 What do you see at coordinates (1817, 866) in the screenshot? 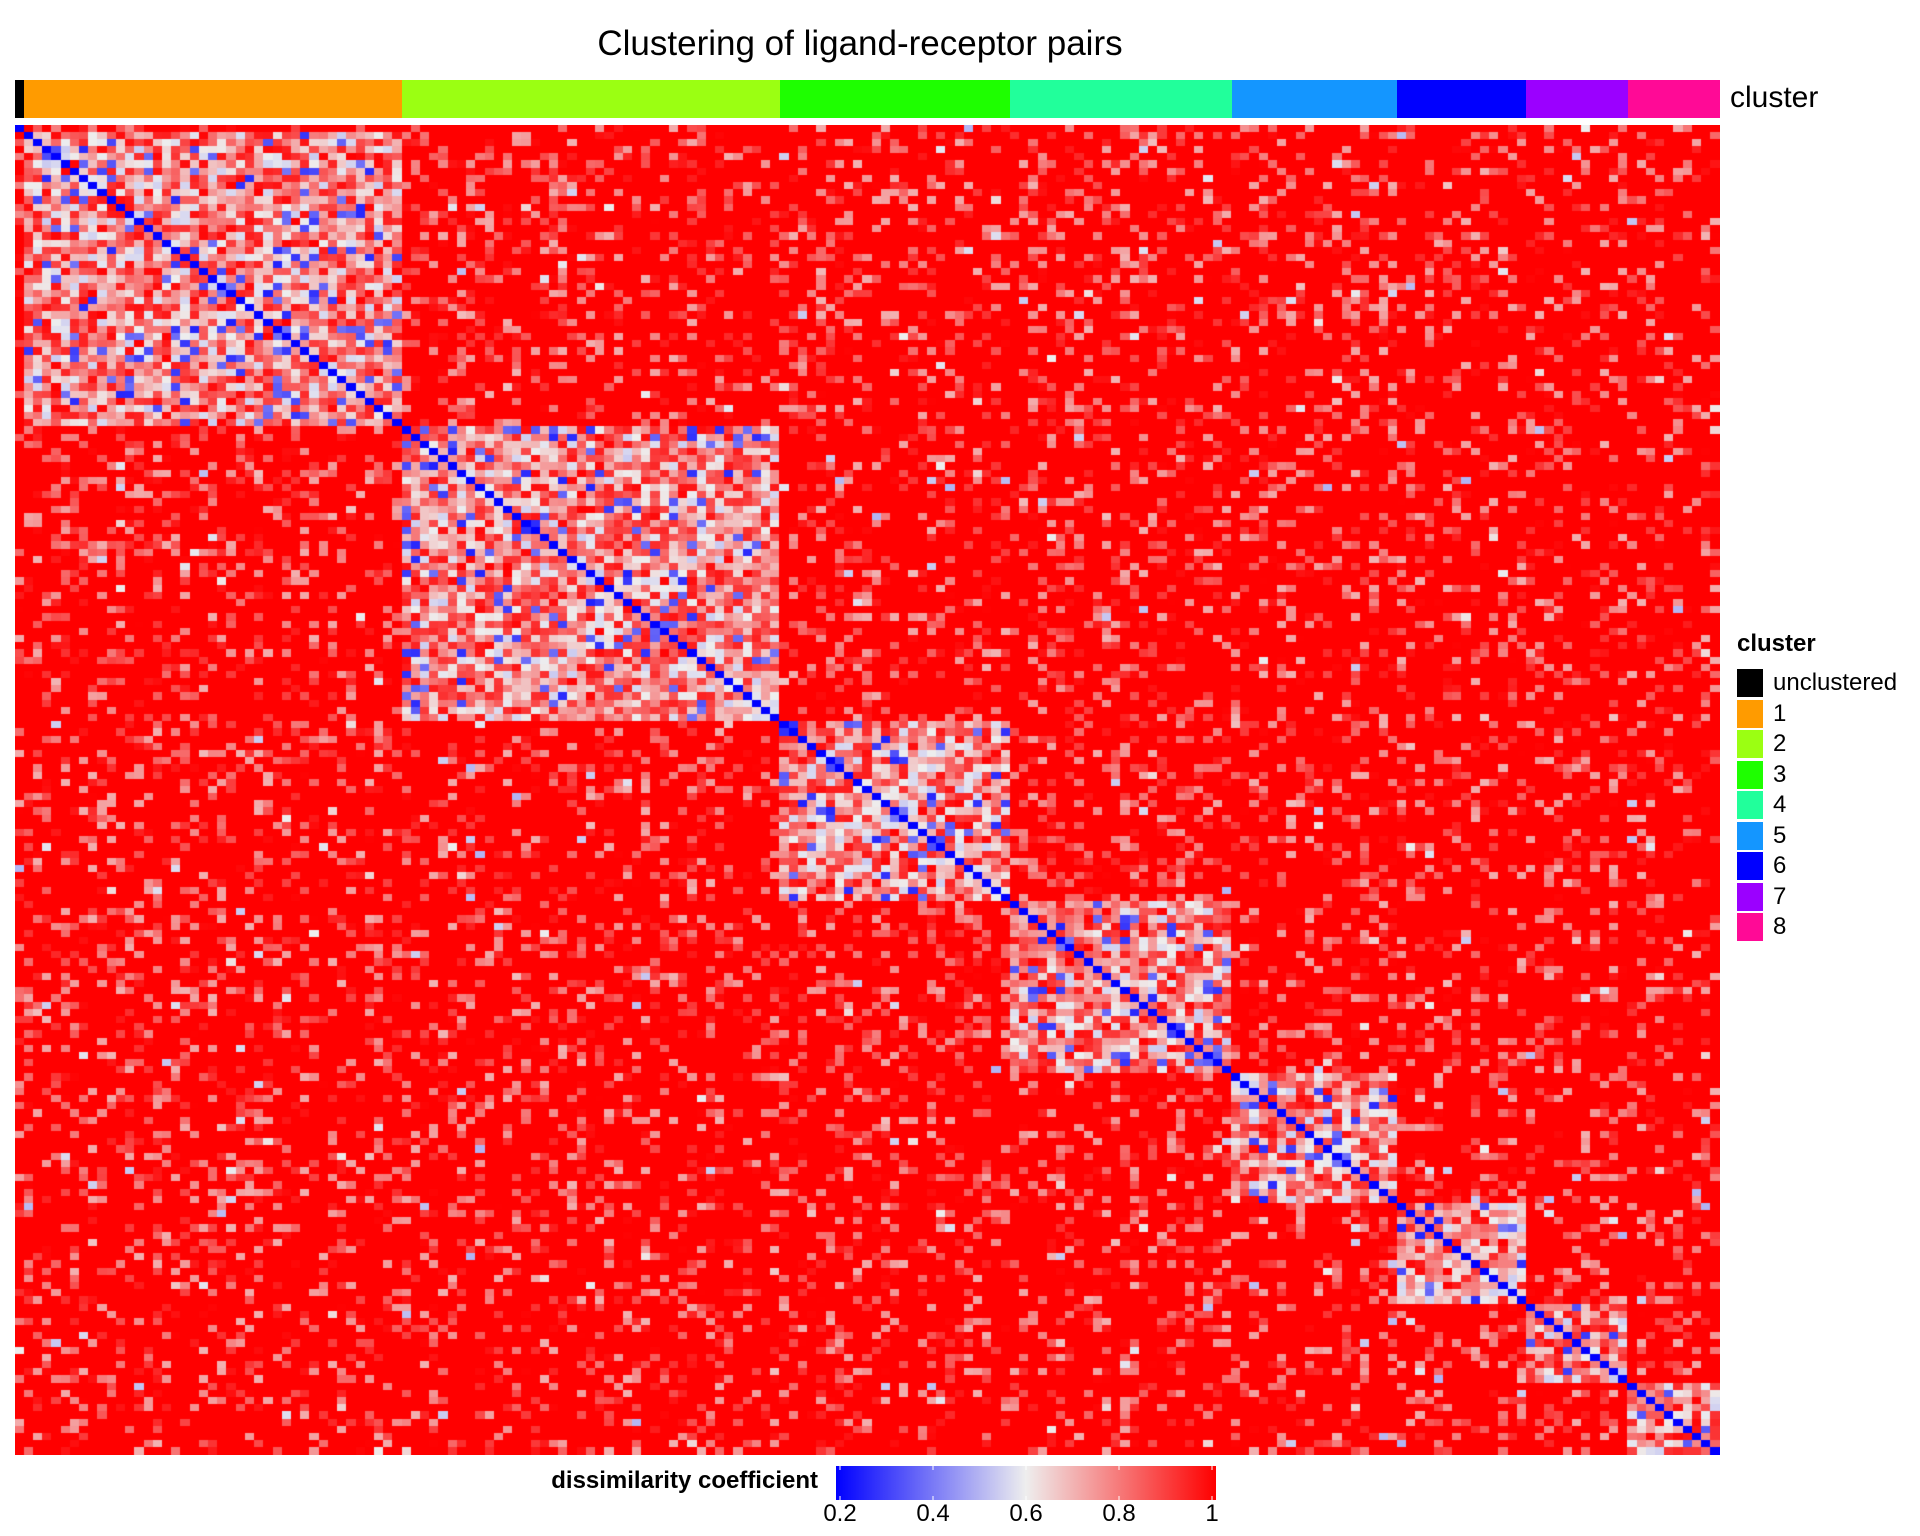
I see `legend-item-6: 6` at bounding box center [1817, 866].